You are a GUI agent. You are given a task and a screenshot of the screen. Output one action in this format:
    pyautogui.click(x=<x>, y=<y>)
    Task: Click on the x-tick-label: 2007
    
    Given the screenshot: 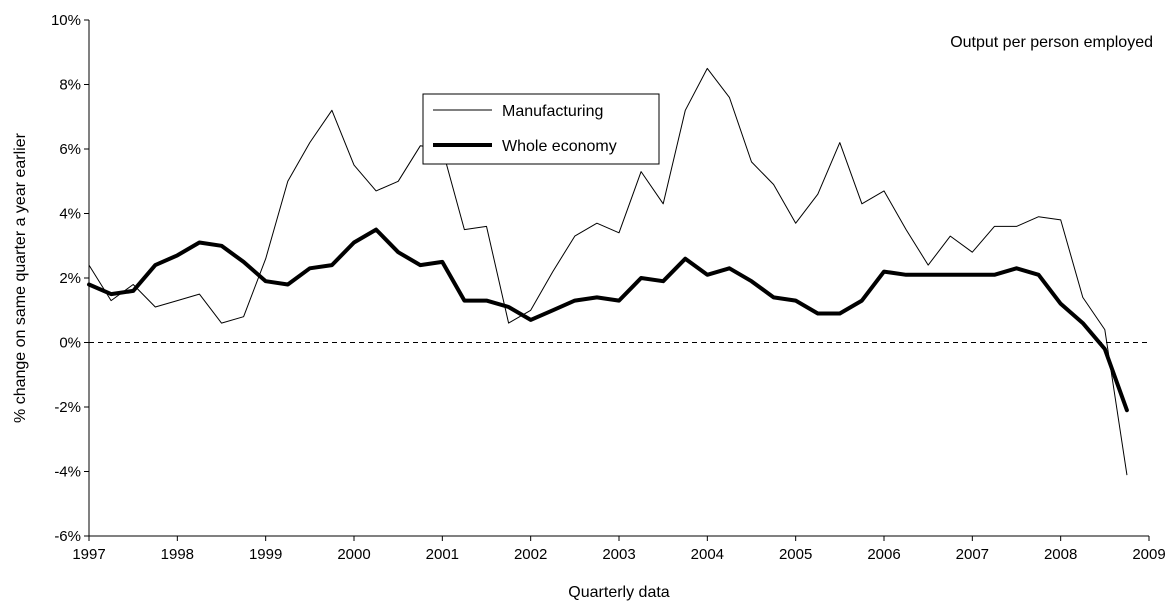 What is the action you would take?
    pyautogui.click(x=972, y=554)
    